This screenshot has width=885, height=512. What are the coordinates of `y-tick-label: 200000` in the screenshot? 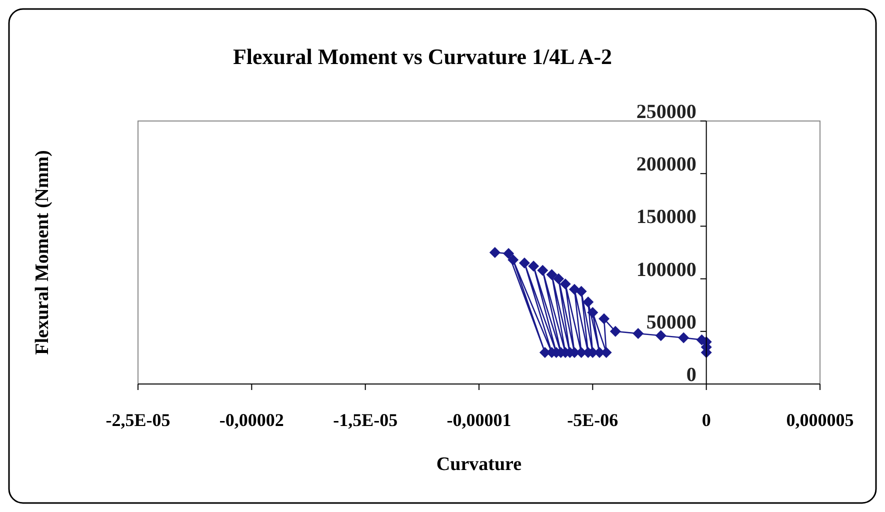 It's located at (666, 165).